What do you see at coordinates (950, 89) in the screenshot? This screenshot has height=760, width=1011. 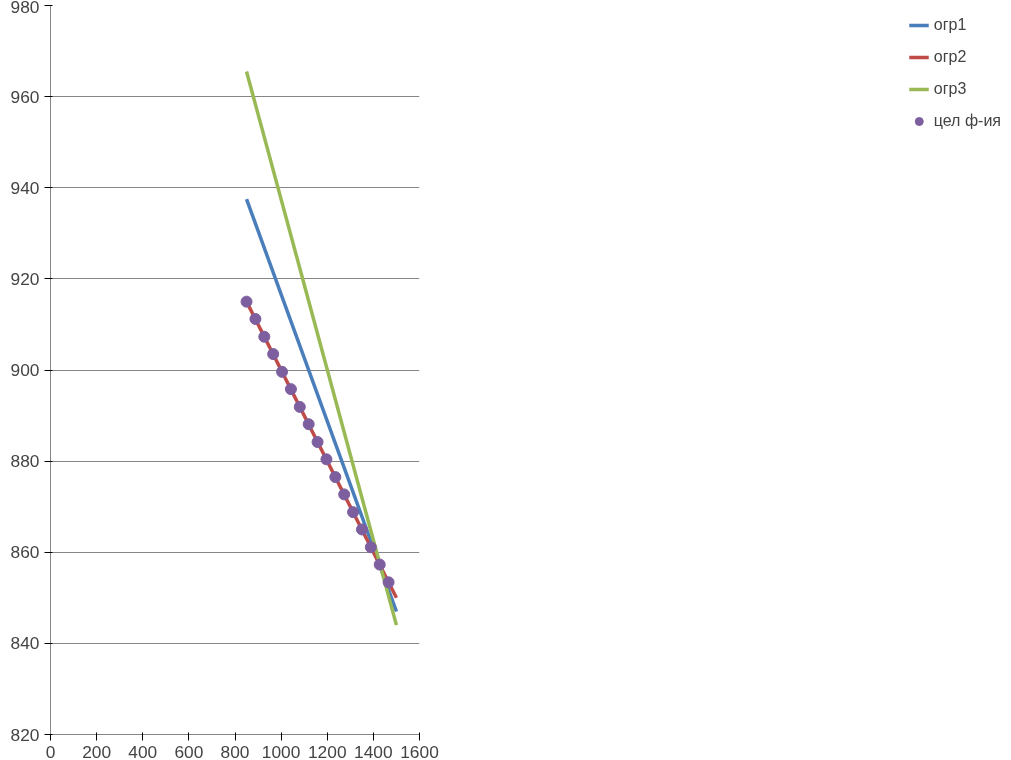 I see `legend-label: огр3` at bounding box center [950, 89].